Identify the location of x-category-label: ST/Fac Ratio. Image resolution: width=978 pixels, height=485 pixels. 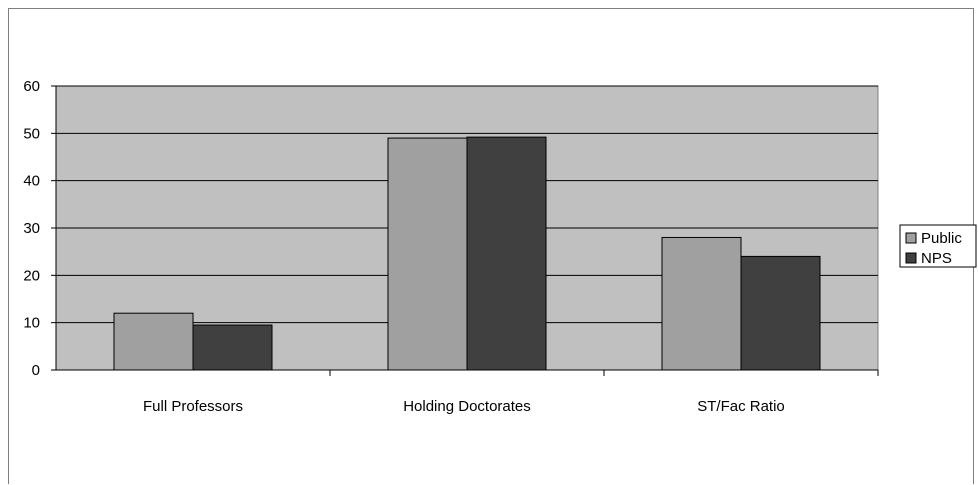
(741, 406).